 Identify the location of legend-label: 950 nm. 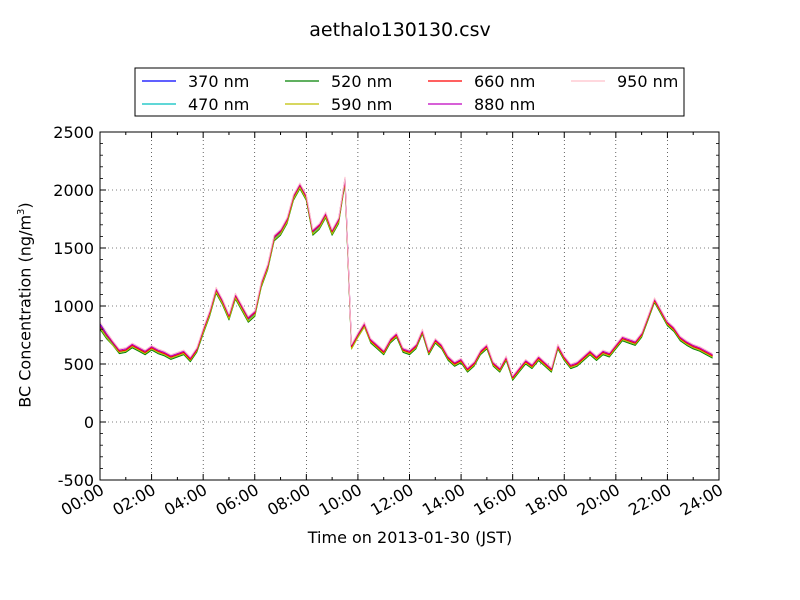
(647, 81).